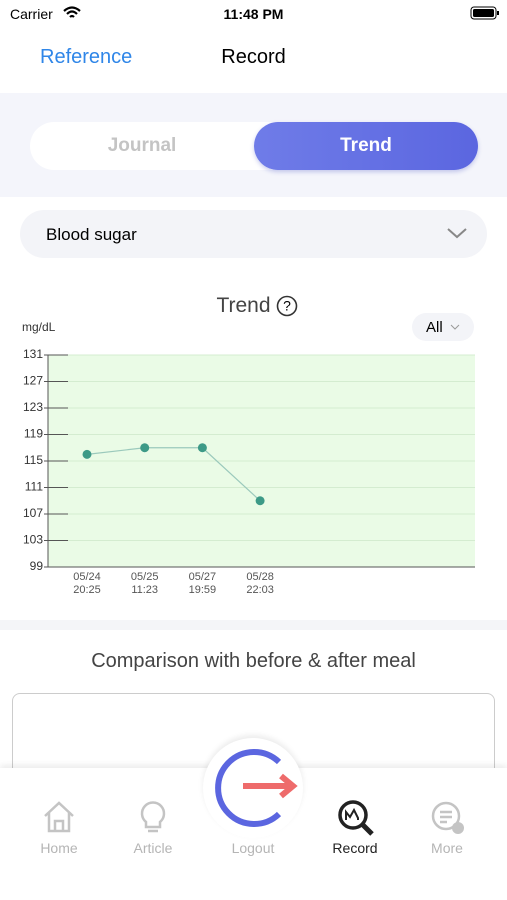 Image resolution: width=507 pixels, height=900 pixels. I want to click on tab-journal: Journal, so click(142, 145).